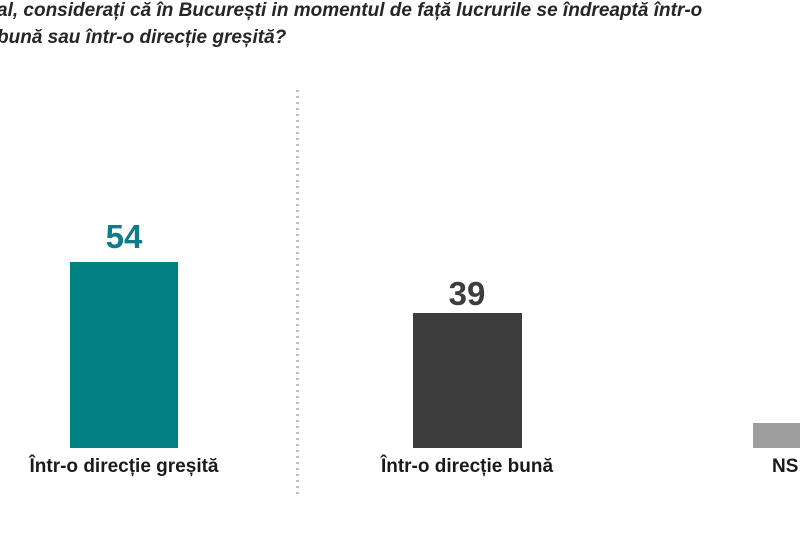  I want to click on bar-value-wrong-direction: 54, so click(124, 236).